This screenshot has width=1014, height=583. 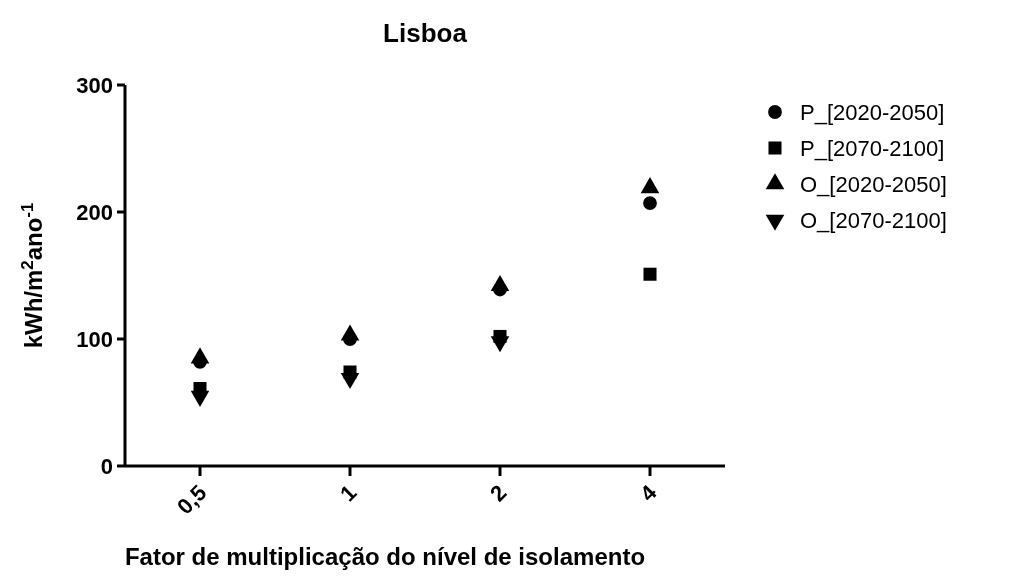 I want to click on y-tick-label: 200, so click(x=94, y=212).